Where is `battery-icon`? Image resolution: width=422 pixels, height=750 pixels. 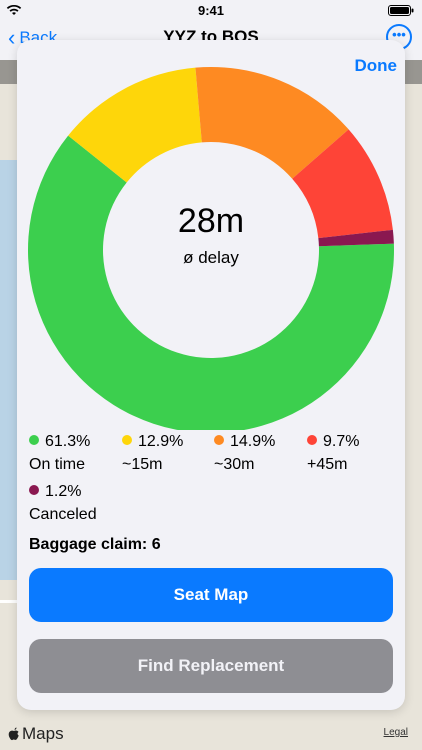 battery-icon is located at coordinates (401, 10).